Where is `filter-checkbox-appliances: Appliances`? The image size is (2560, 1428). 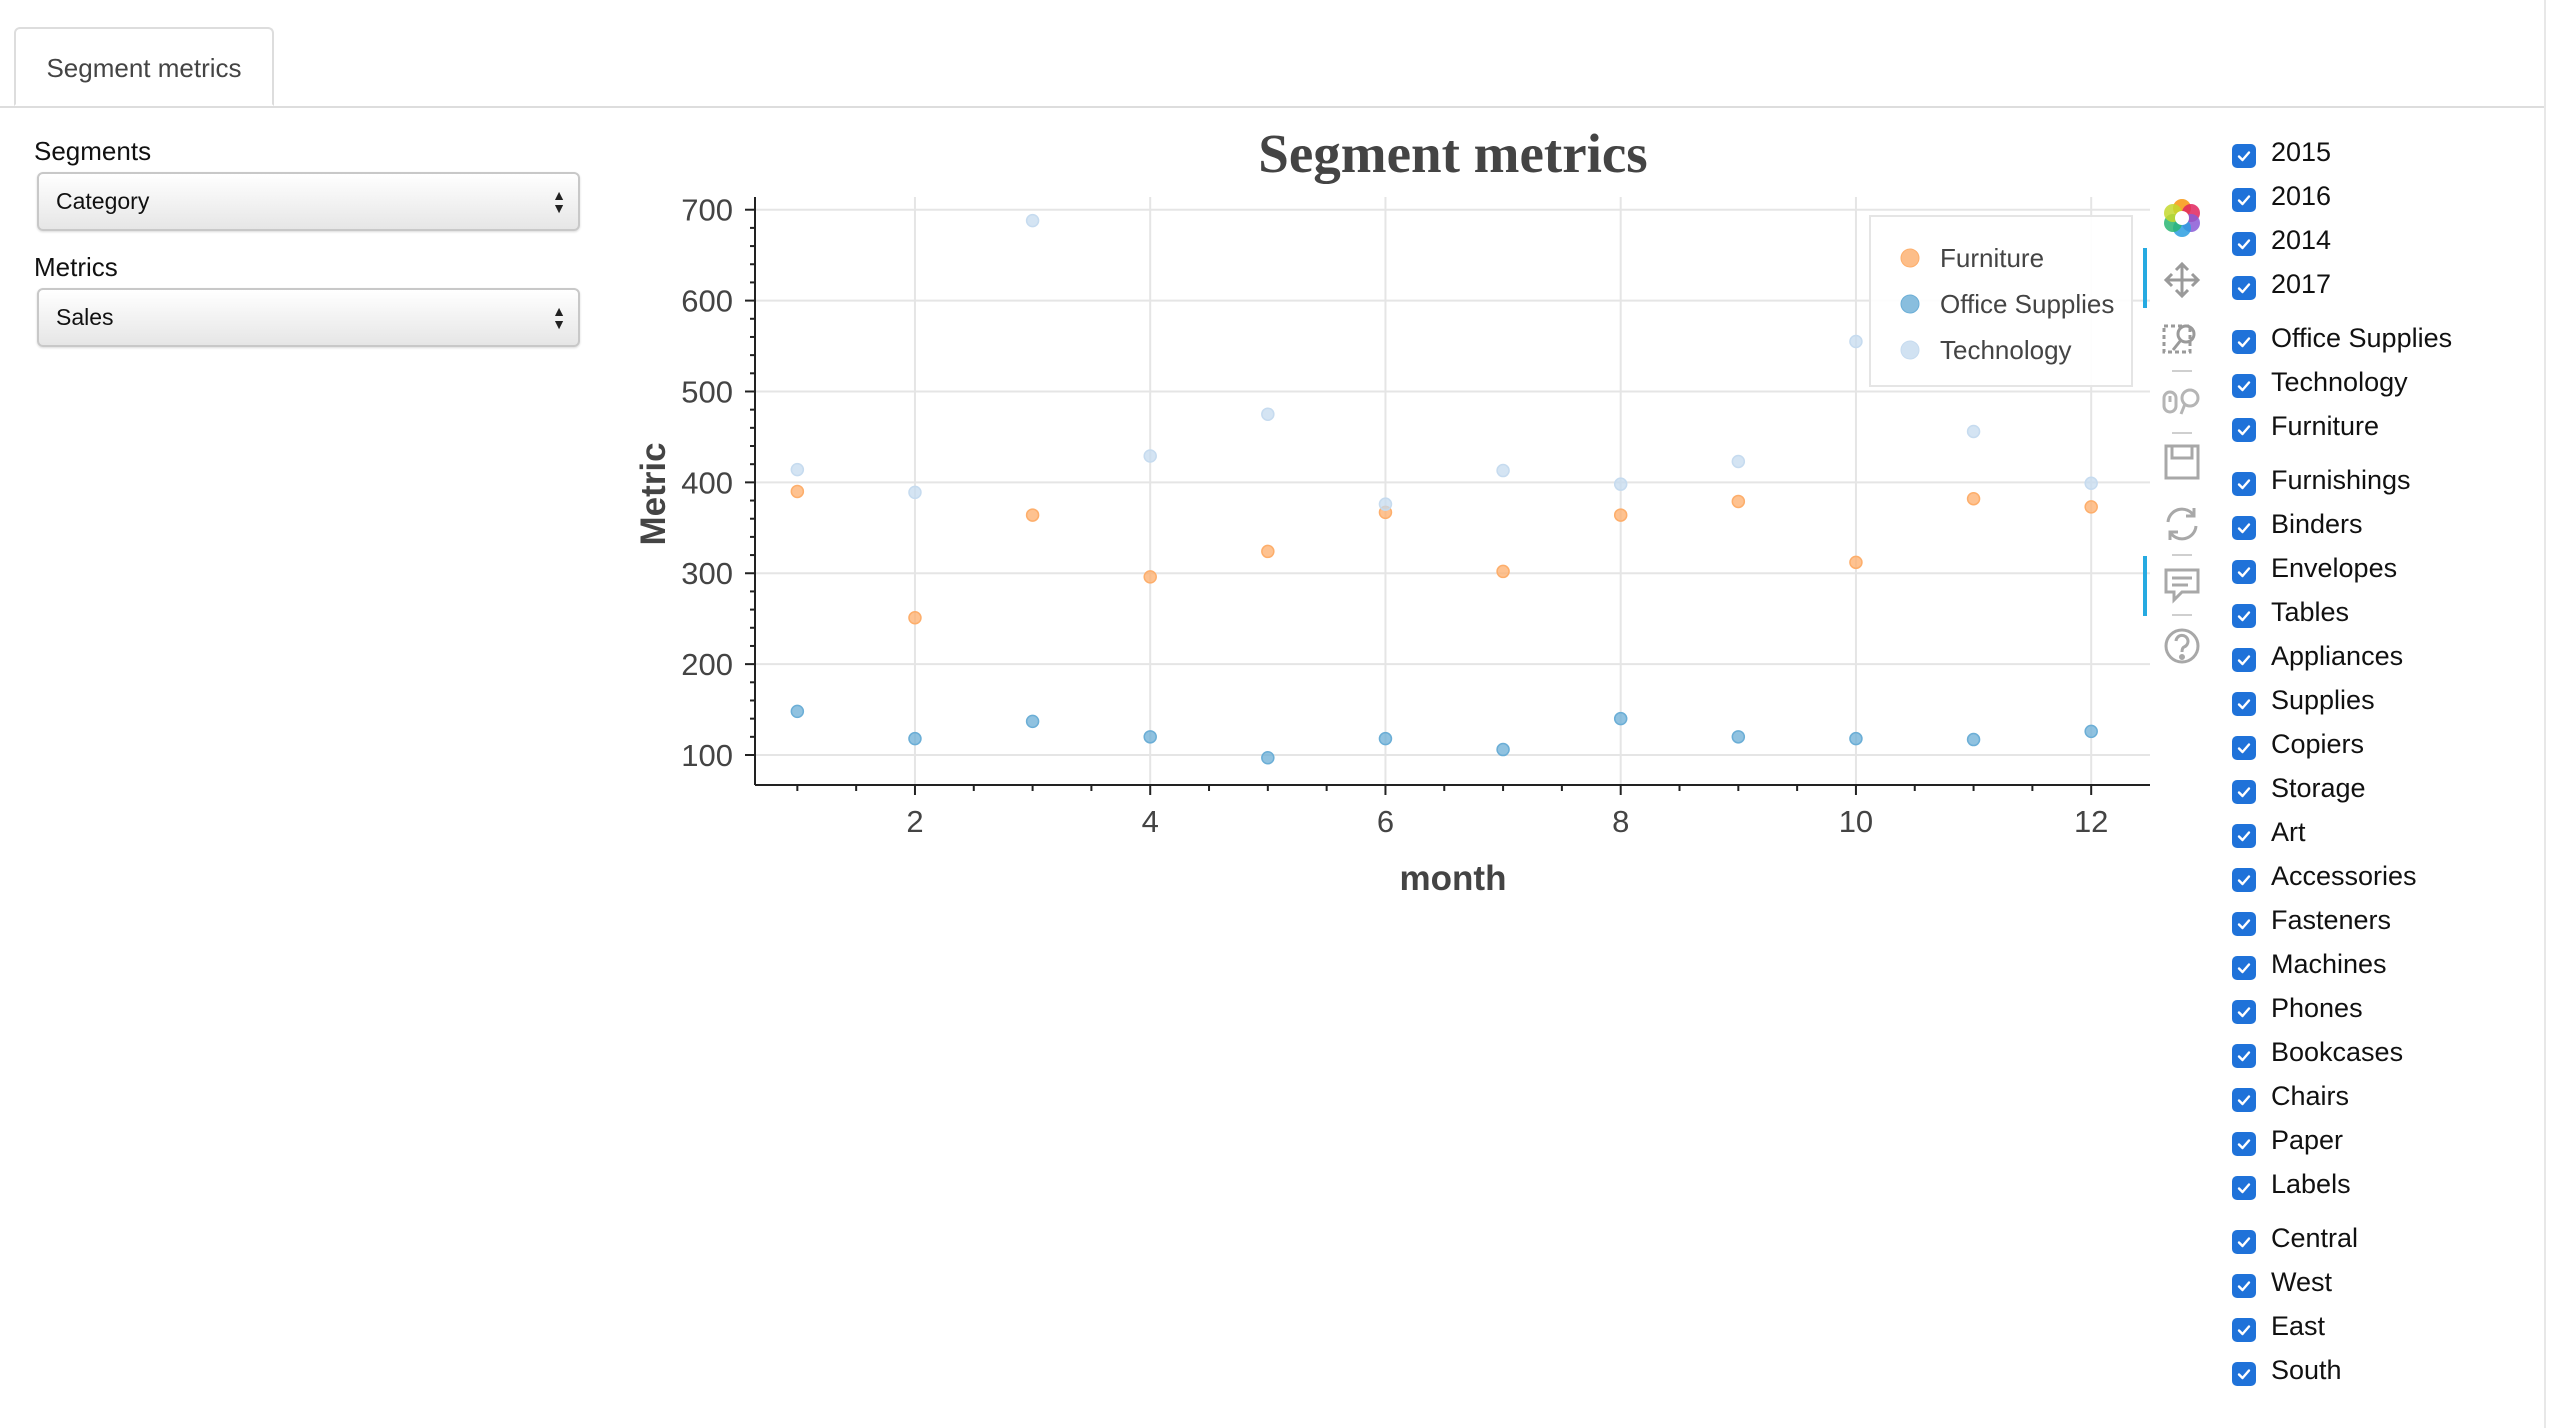
filter-checkbox-appliances: Appliances is located at coordinates (2317, 656).